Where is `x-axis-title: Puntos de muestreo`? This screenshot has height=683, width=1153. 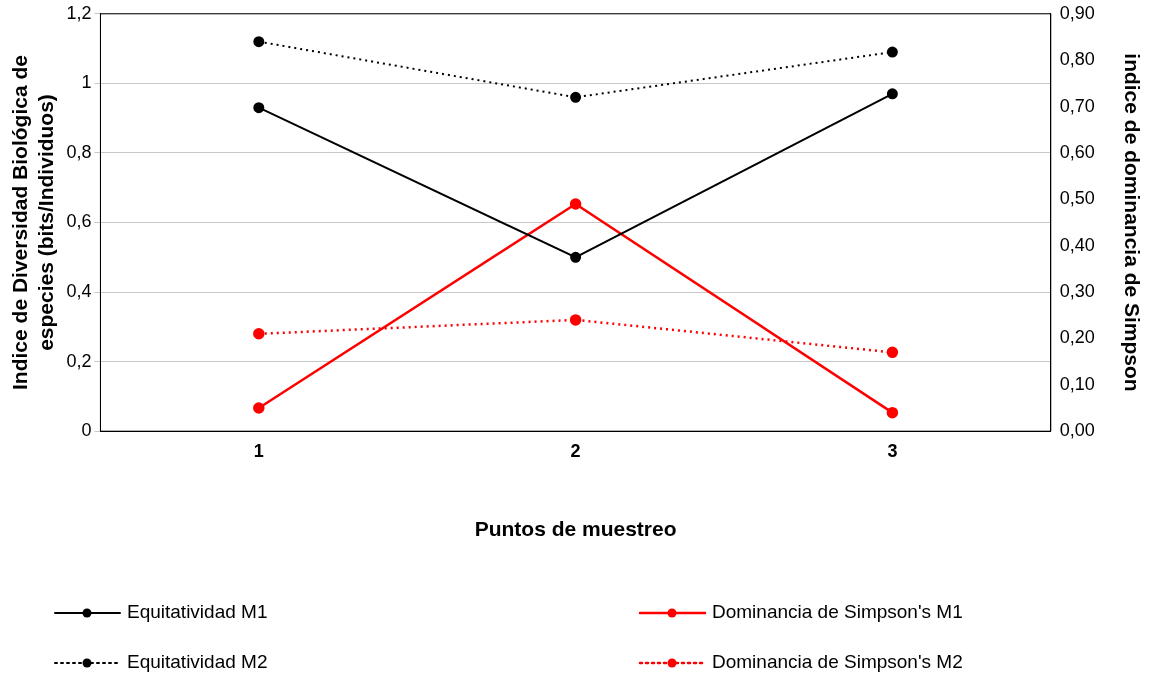 x-axis-title: Puntos de muestreo is located at coordinates (575, 529).